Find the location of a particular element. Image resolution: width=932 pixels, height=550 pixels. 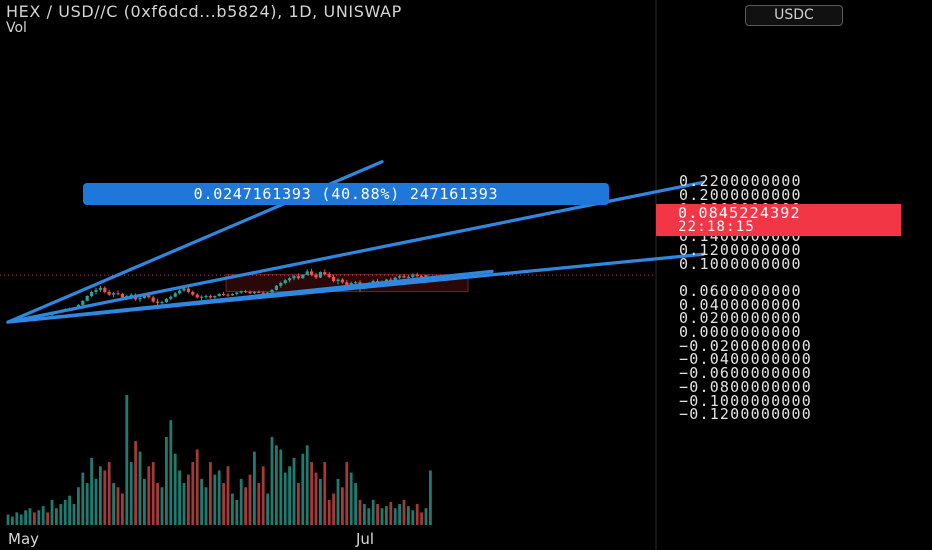

measure-label: 0.0247161393 (40.88%) 247161393 is located at coordinates (346, 194).